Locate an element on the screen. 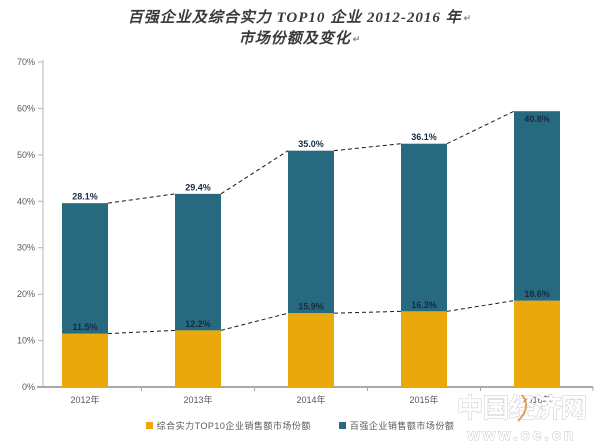 This screenshot has height=447, width=600. chart-title-line1-text: 百强企业及综合实力 TOP10 企业 2012-2016 年 is located at coordinates (294, 18).